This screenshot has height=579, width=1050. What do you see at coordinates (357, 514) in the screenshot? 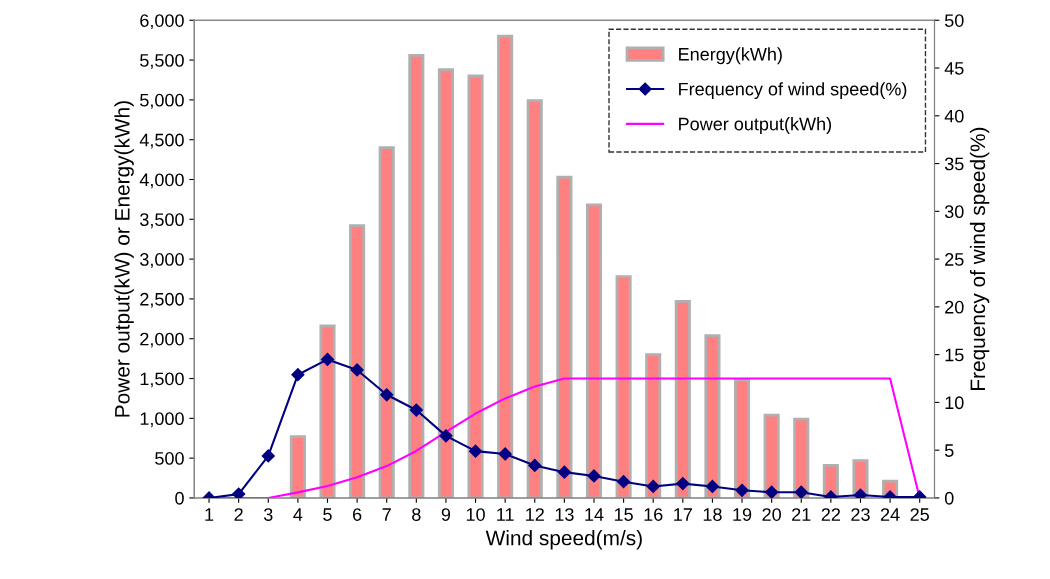
I see `x-tick-label: 6` at bounding box center [357, 514].